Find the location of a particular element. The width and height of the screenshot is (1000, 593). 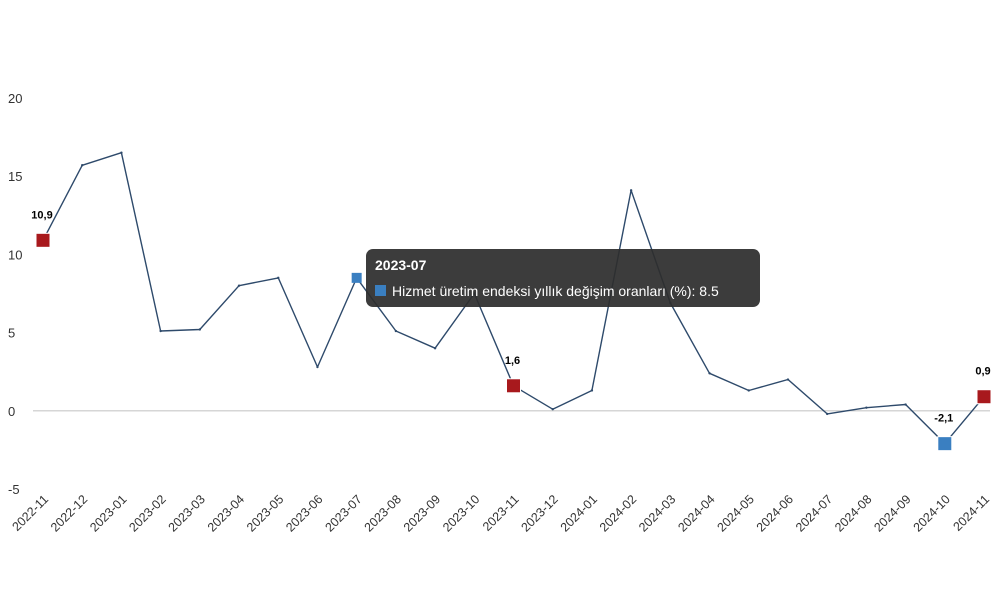

x-tick-label: 2023-11 is located at coordinates (501, 513).